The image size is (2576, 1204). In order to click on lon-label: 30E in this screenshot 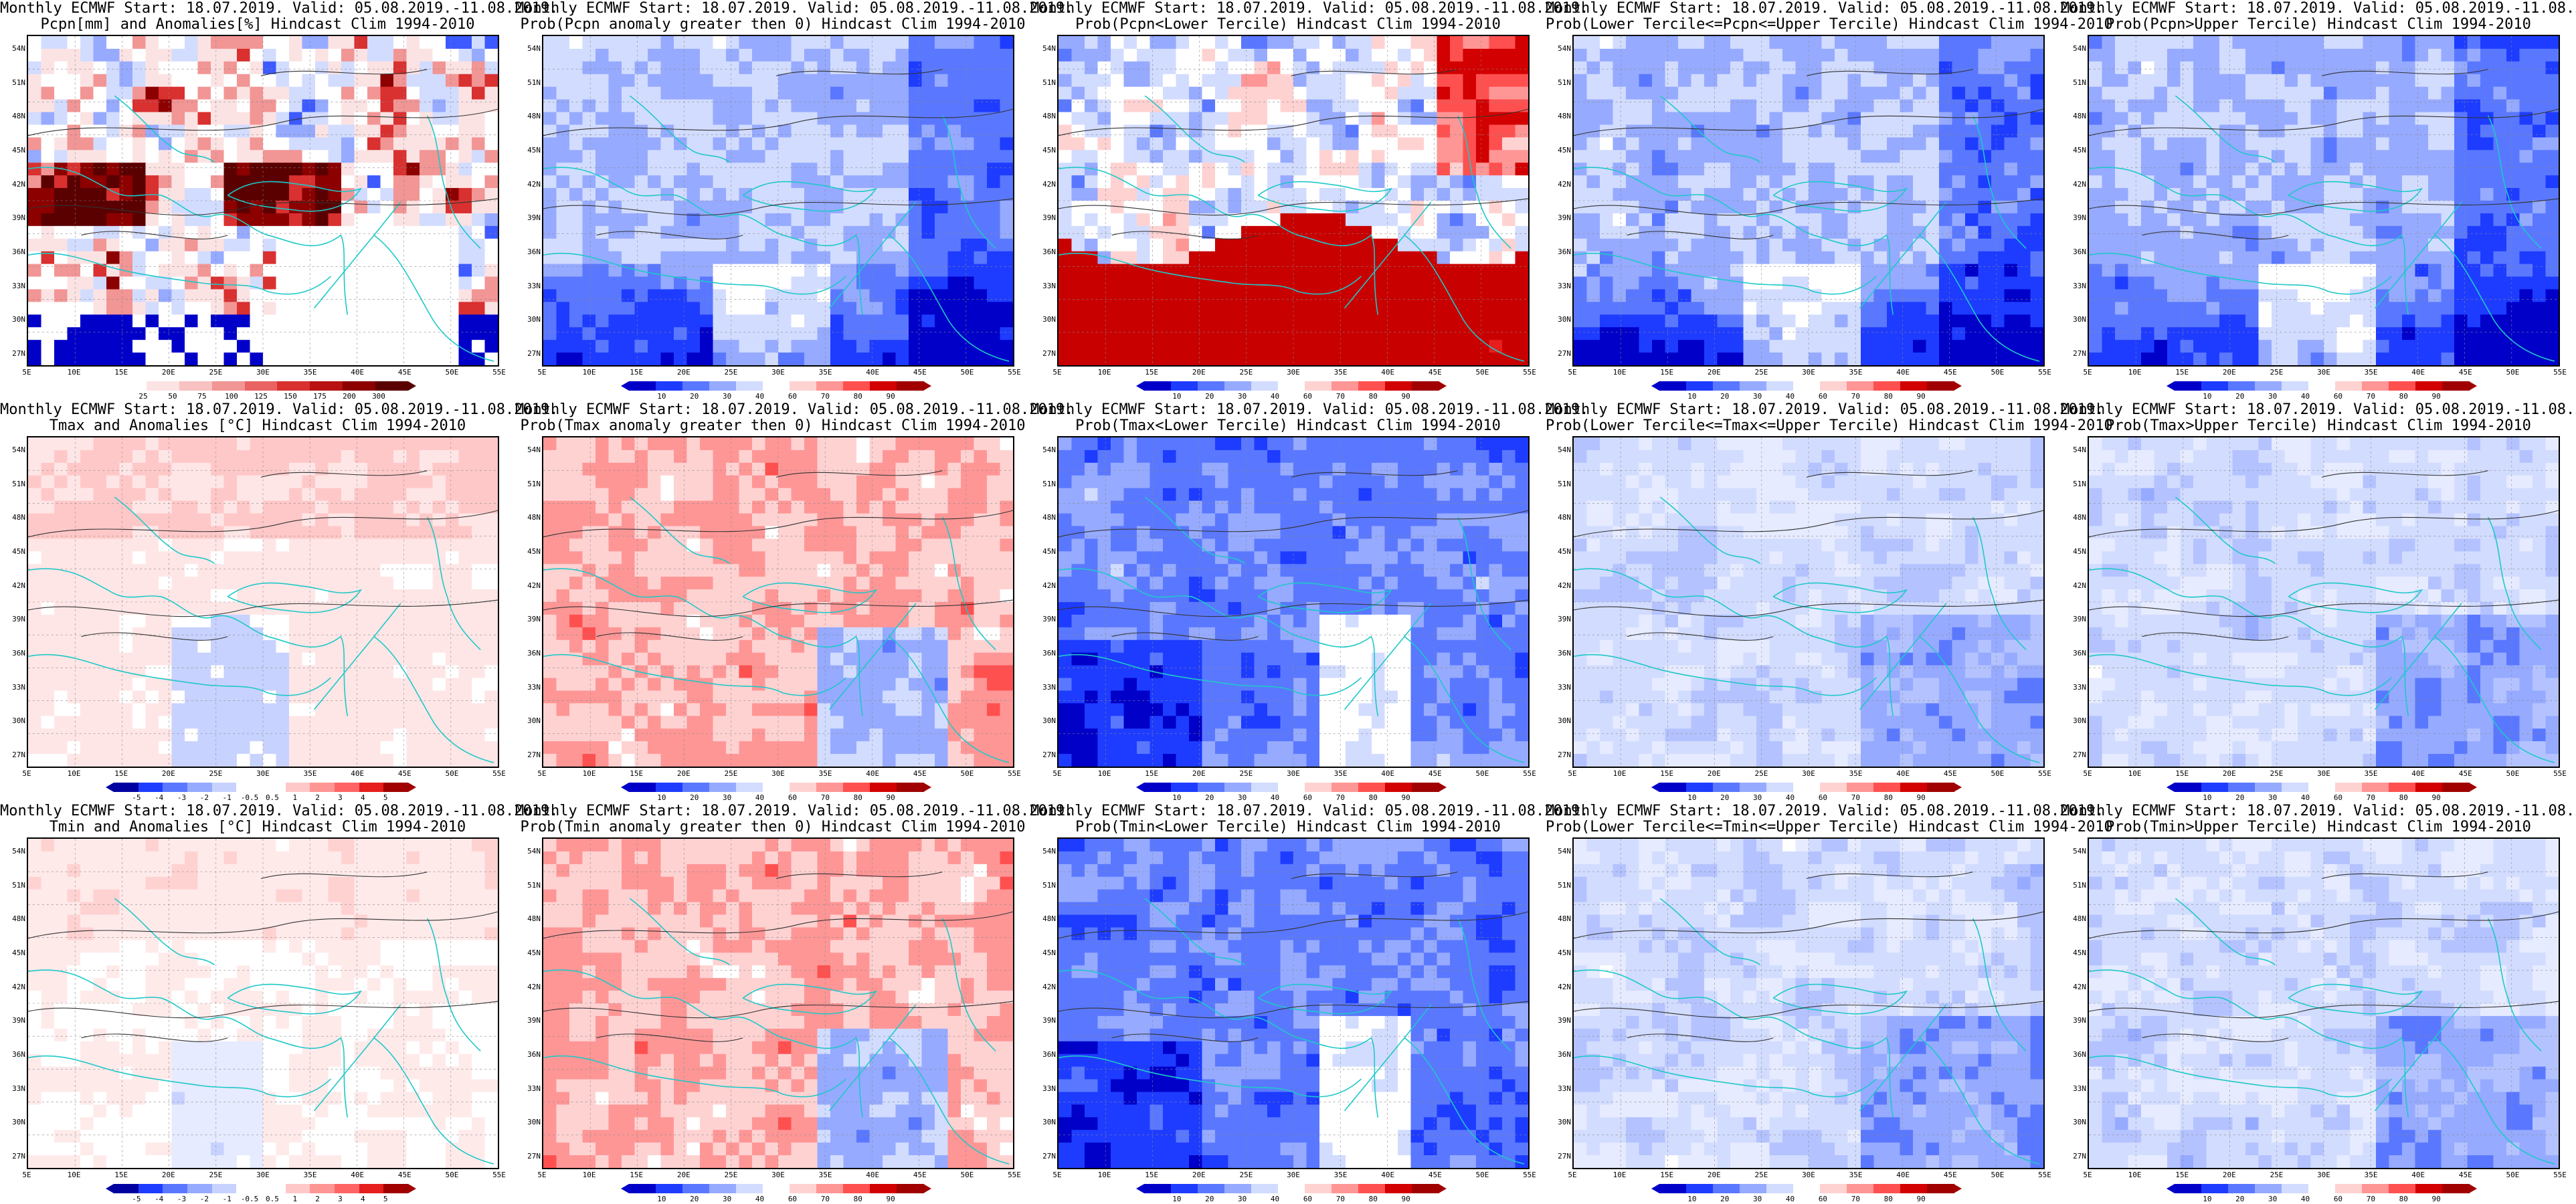, I will do `click(2323, 1175)`.